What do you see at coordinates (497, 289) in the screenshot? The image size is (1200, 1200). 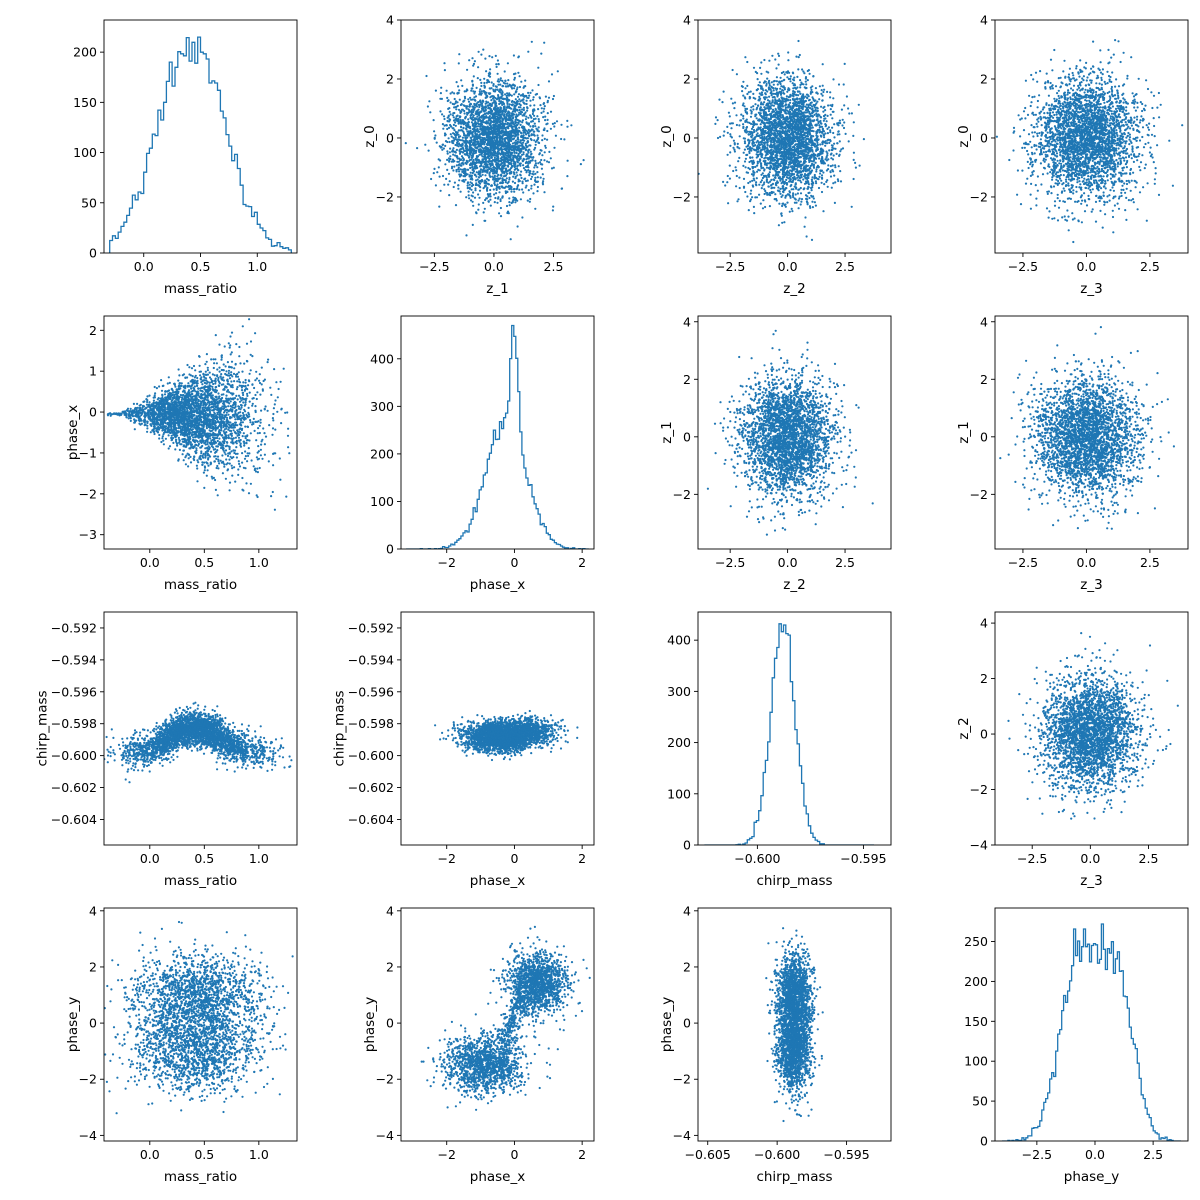 I see `x-axis-label: z_1` at bounding box center [497, 289].